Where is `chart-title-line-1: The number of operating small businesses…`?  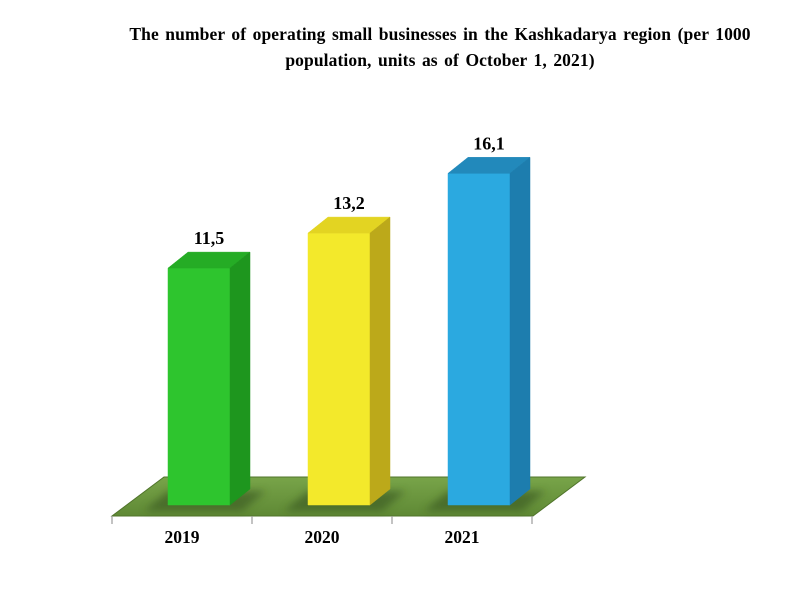 chart-title-line-1: The number of operating small businesses… is located at coordinates (440, 34).